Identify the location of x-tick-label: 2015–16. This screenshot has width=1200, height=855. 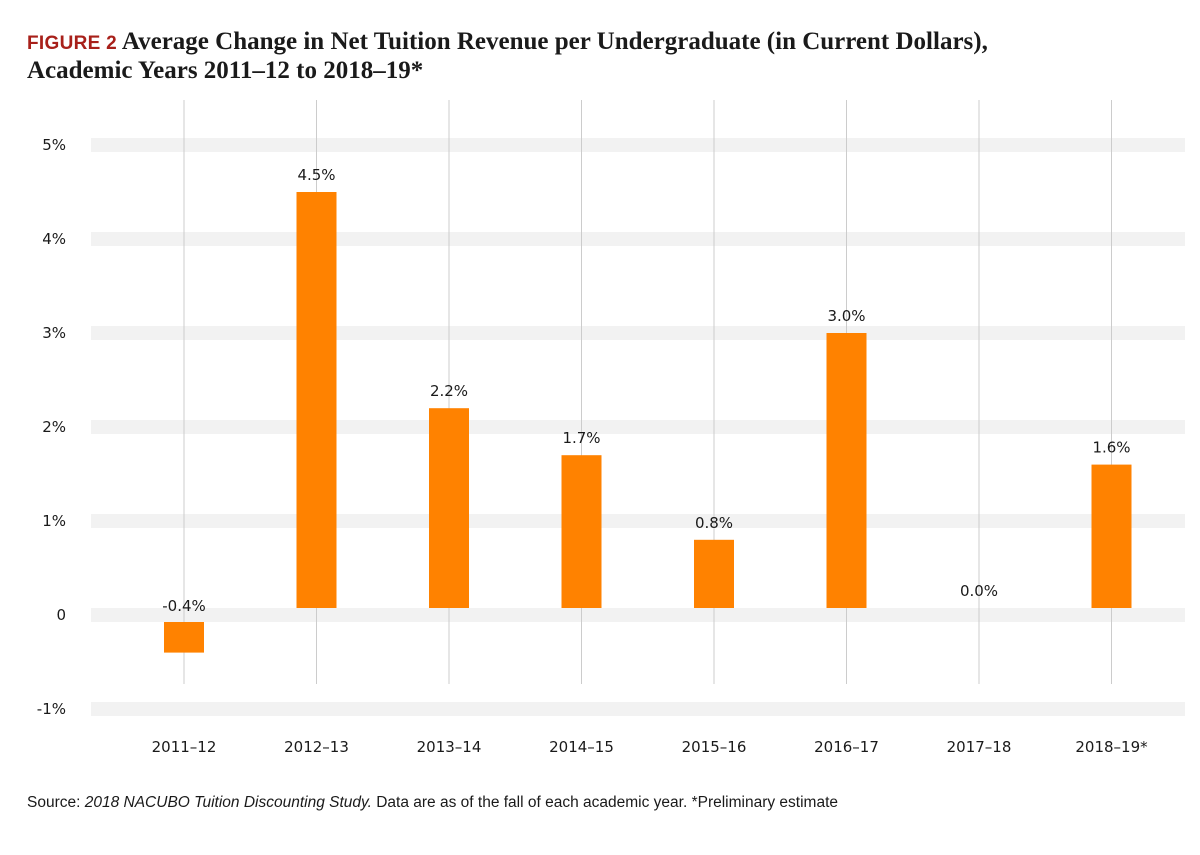
(714, 747).